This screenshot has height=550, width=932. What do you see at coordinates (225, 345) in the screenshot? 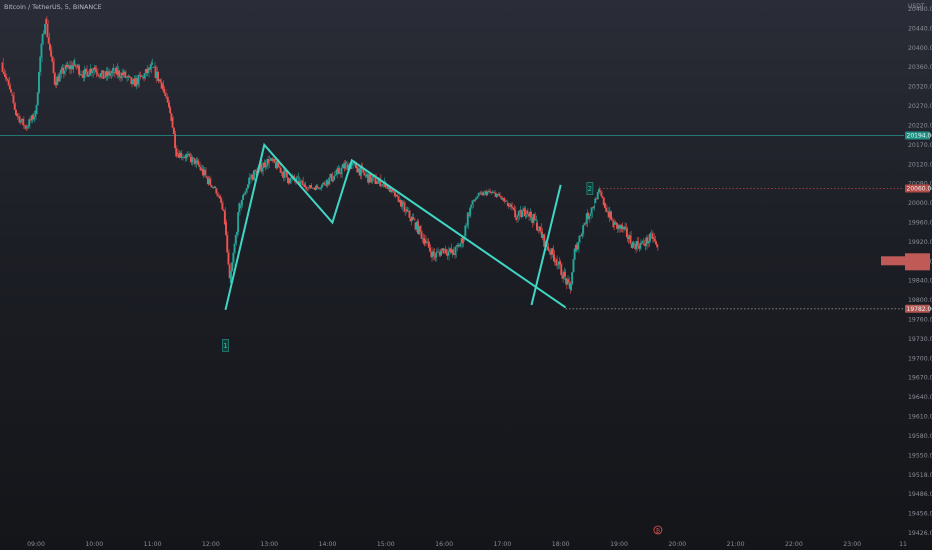
I see `wave-marker-box` at bounding box center [225, 345].